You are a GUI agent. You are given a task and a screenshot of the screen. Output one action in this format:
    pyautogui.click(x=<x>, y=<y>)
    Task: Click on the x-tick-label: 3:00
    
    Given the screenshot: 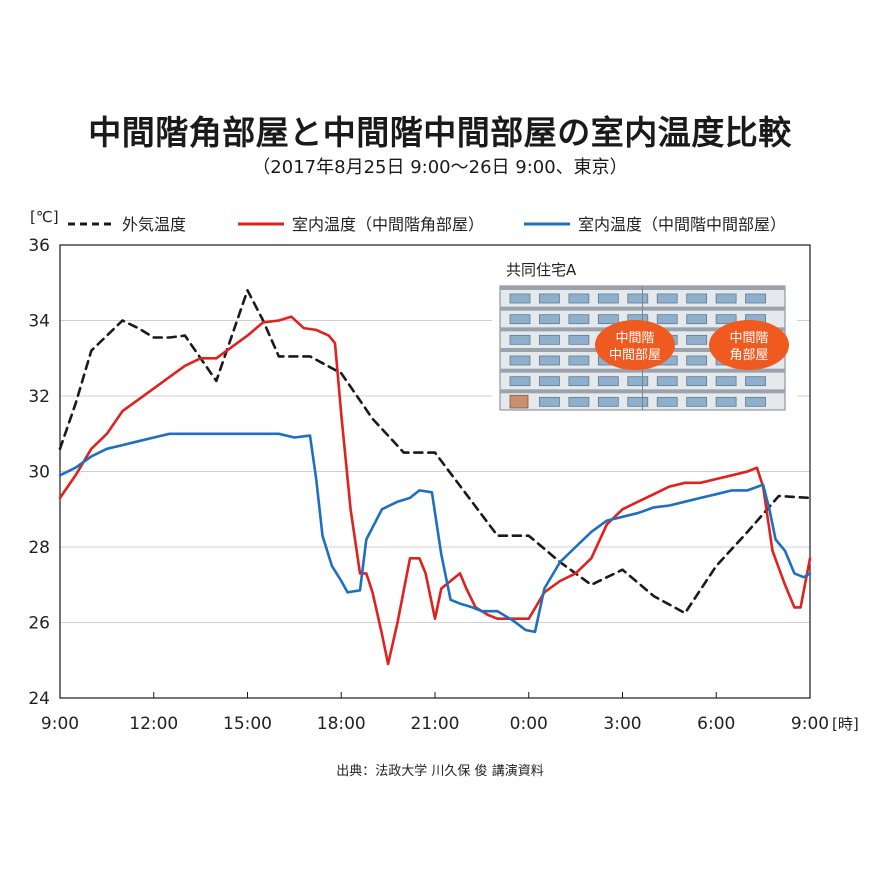 What is the action you would take?
    pyautogui.click(x=622, y=724)
    